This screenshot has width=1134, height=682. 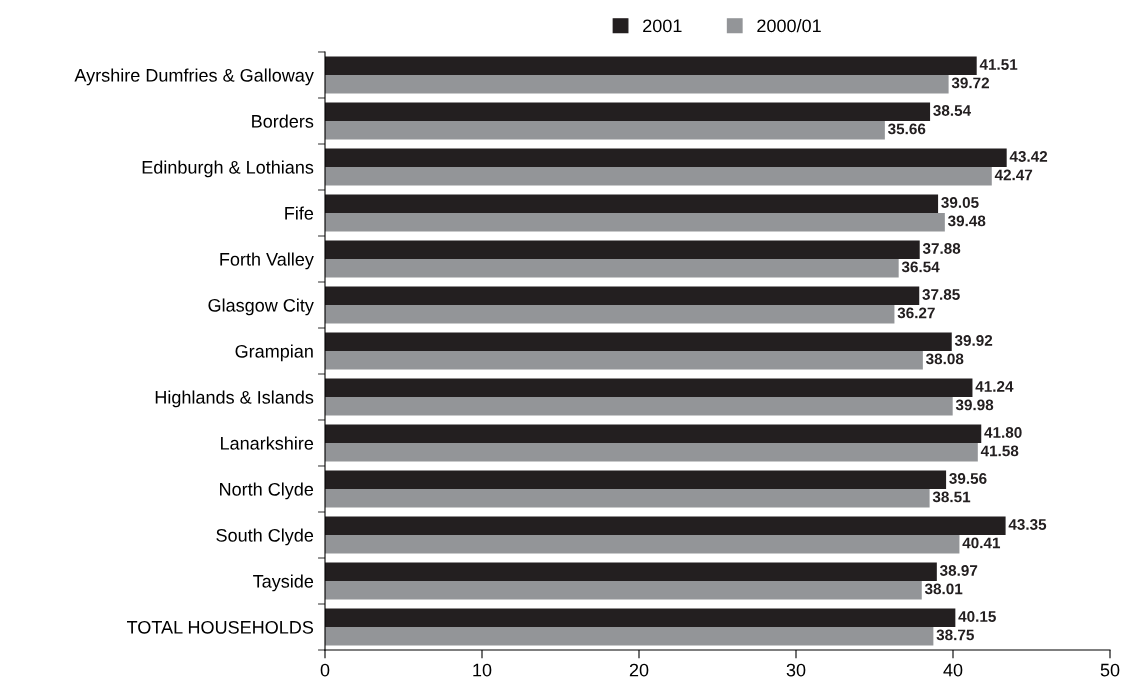 I want to click on y-tick-label: Edinburgh & Lothians, so click(x=228, y=169).